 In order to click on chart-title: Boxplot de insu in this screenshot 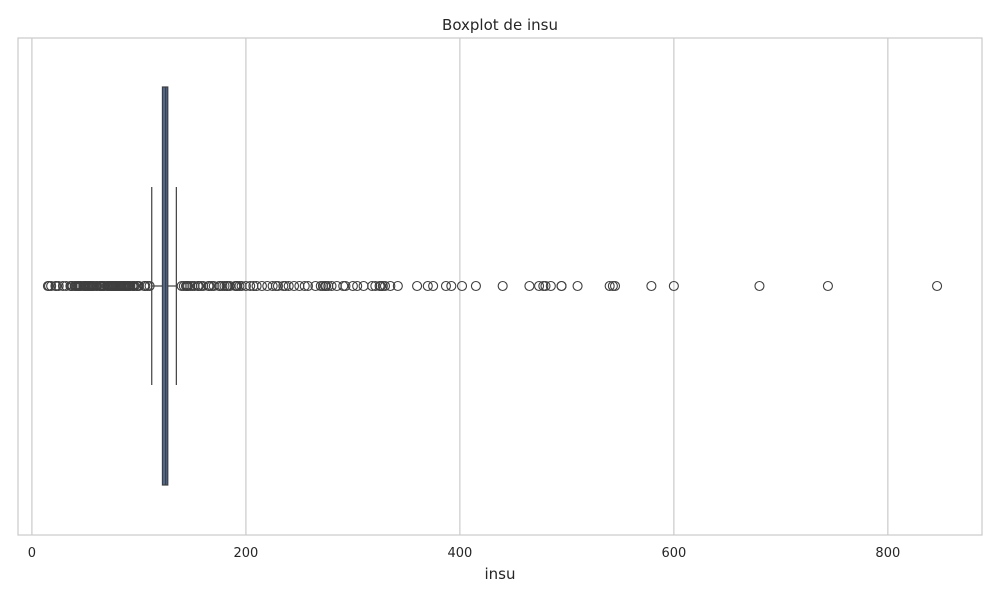, I will do `click(500, 25)`.